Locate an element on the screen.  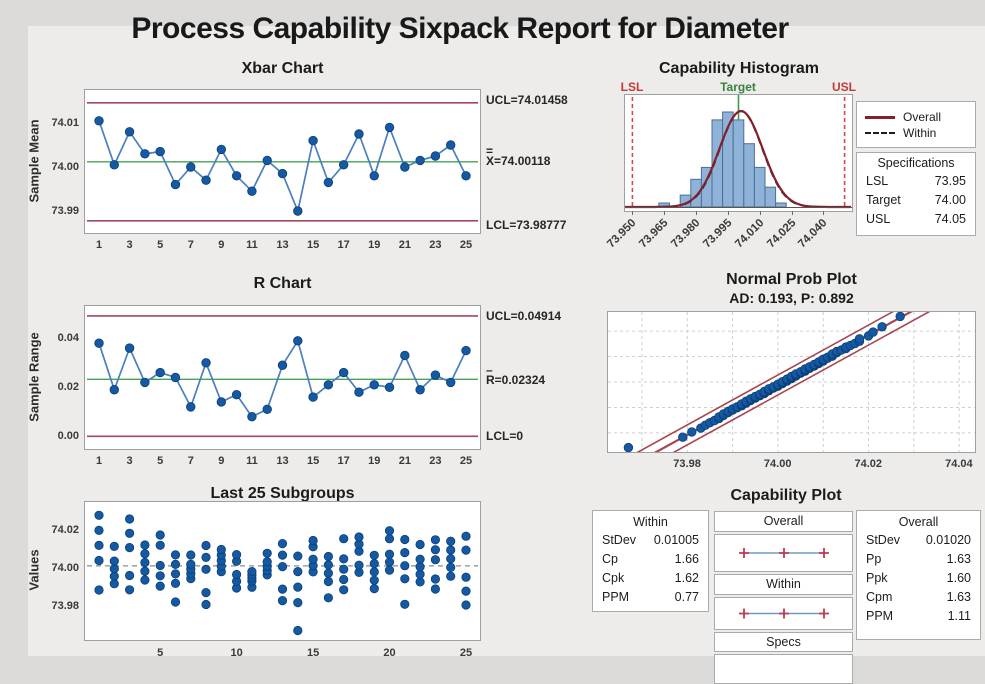
subgroups-svg is located at coordinates (282, 573).